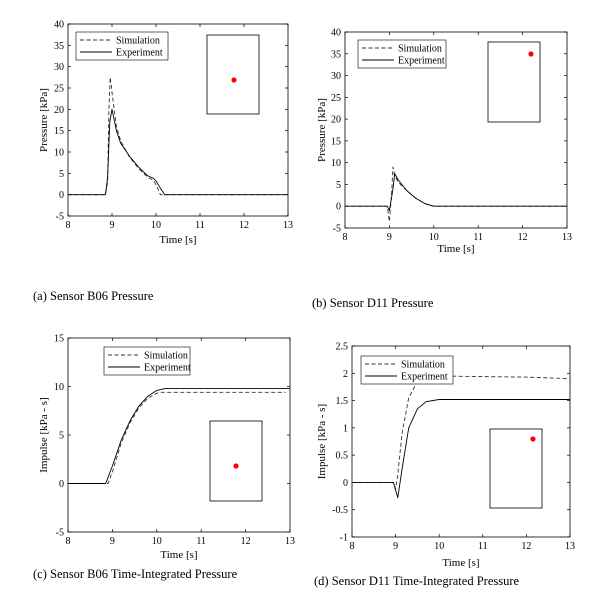 The image size is (600, 596). What do you see at coordinates (342, 347) in the screenshot?
I see `y-tick-label: 2.5` at bounding box center [342, 347].